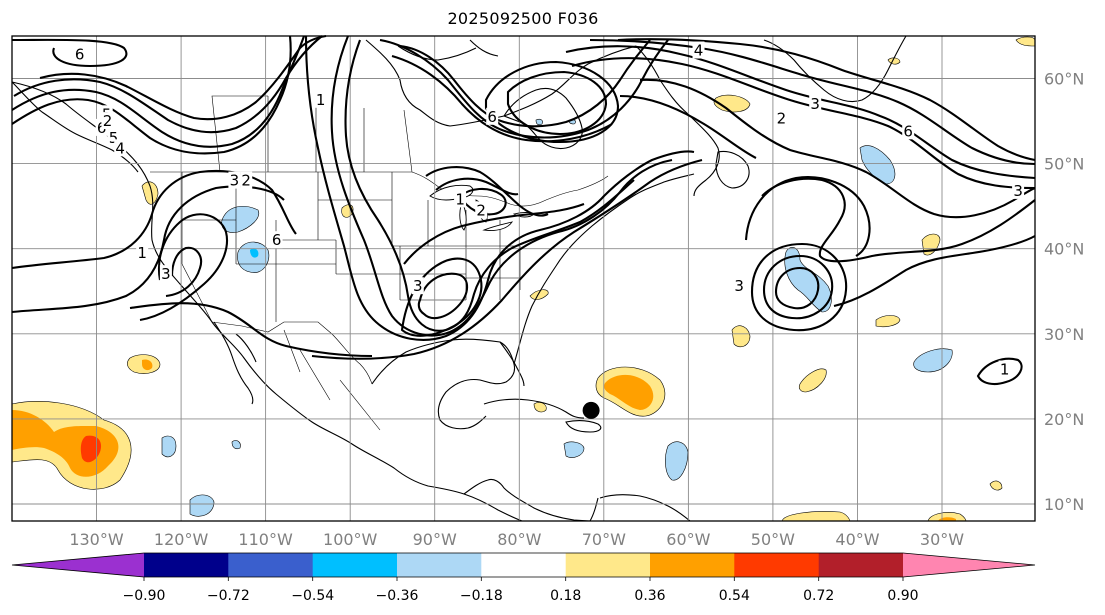 The width and height of the screenshot is (1105, 615). What do you see at coordinates (942, 539) in the screenshot?
I see `lon-tick-label: 30°W` at bounding box center [942, 539].